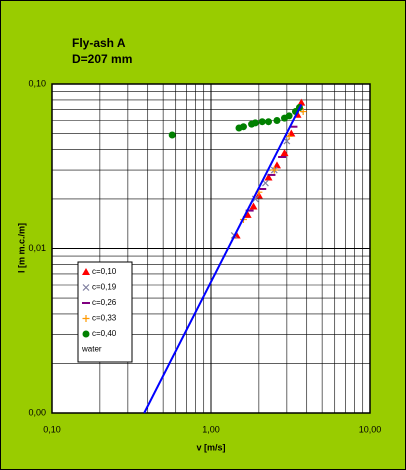  What do you see at coordinates (52, 429) in the screenshot?
I see `x-tick-label: 0,10` at bounding box center [52, 429].